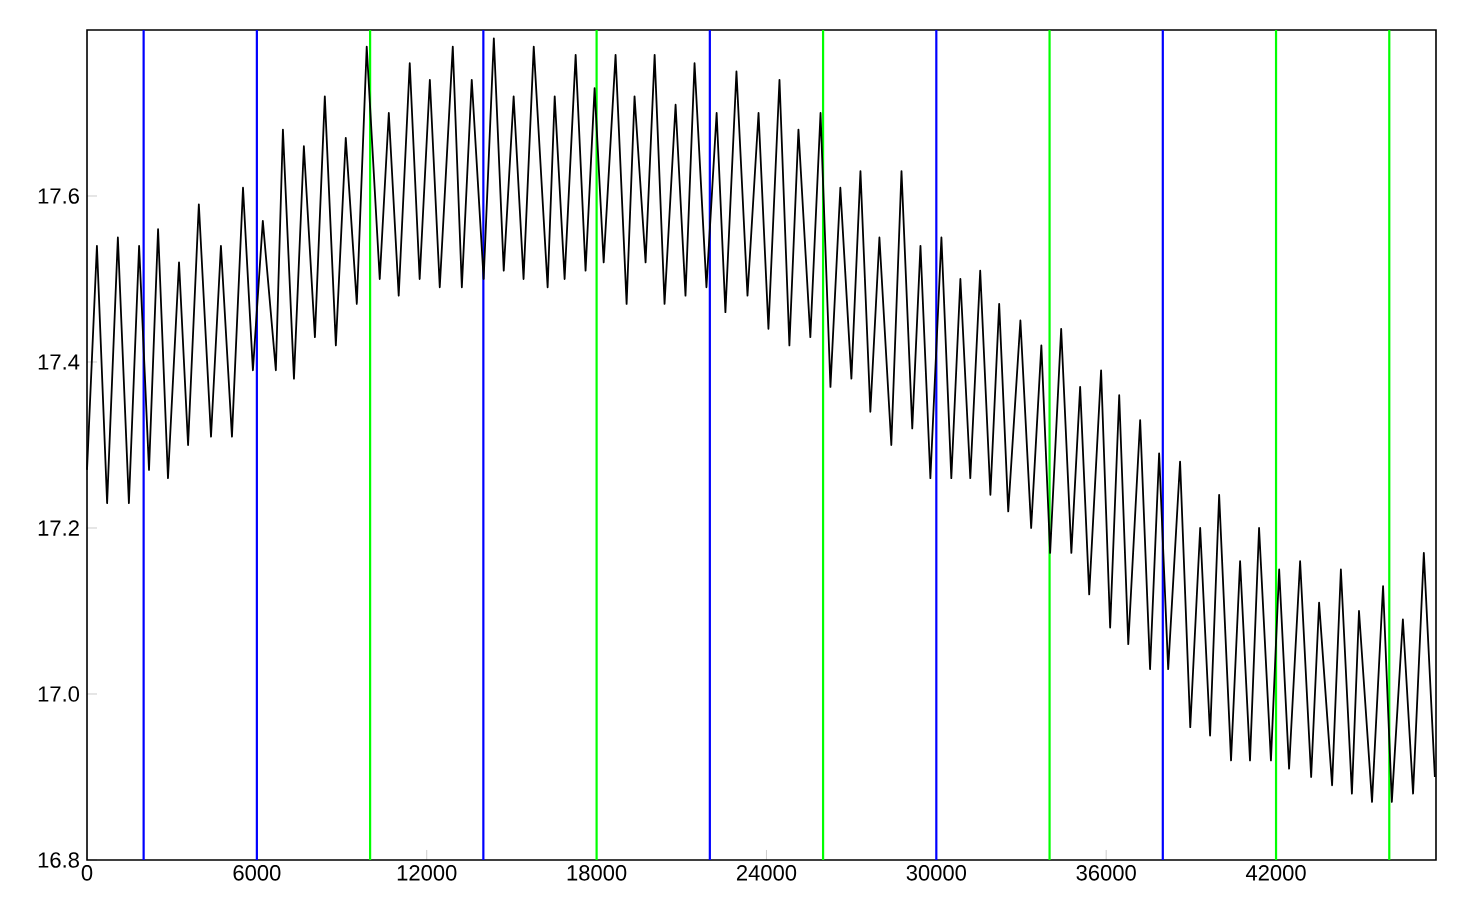  Describe the element at coordinates (87, 873) in the screenshot. I see `x-tick-label: 0` at that location.